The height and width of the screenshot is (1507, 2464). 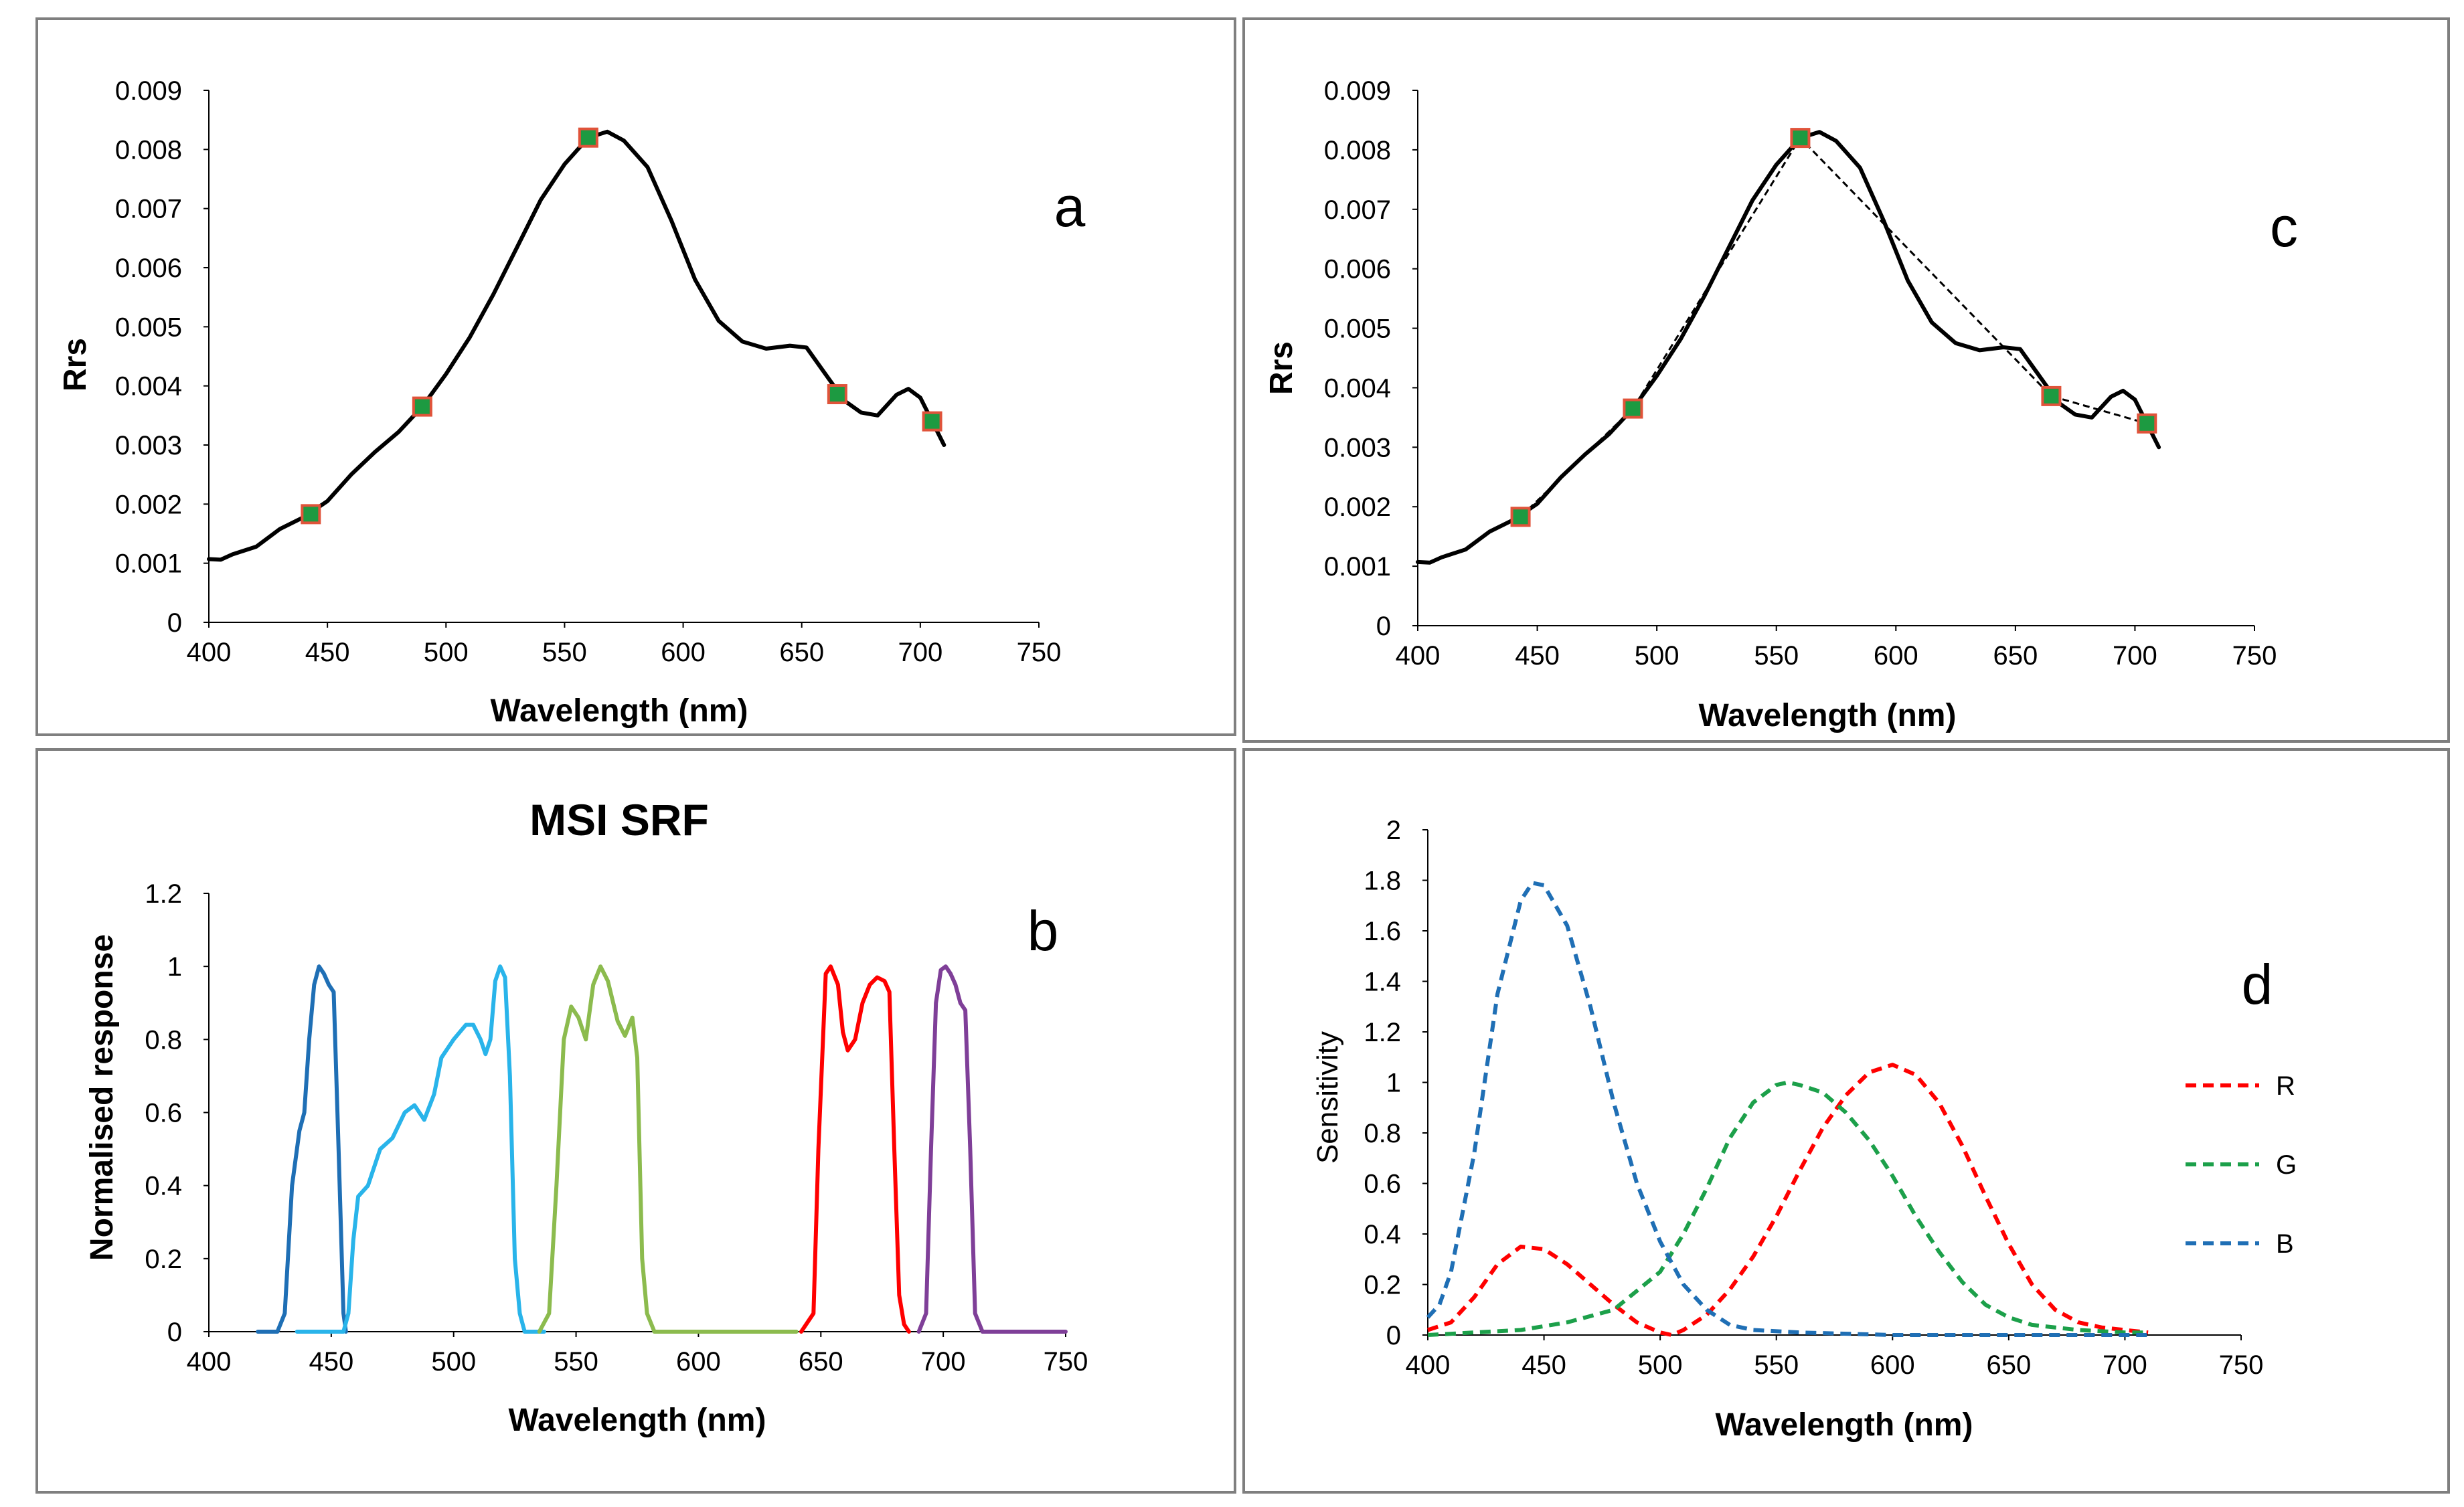 I want to click on y-tick-label: 0.007, so click(x=1357, y=210).